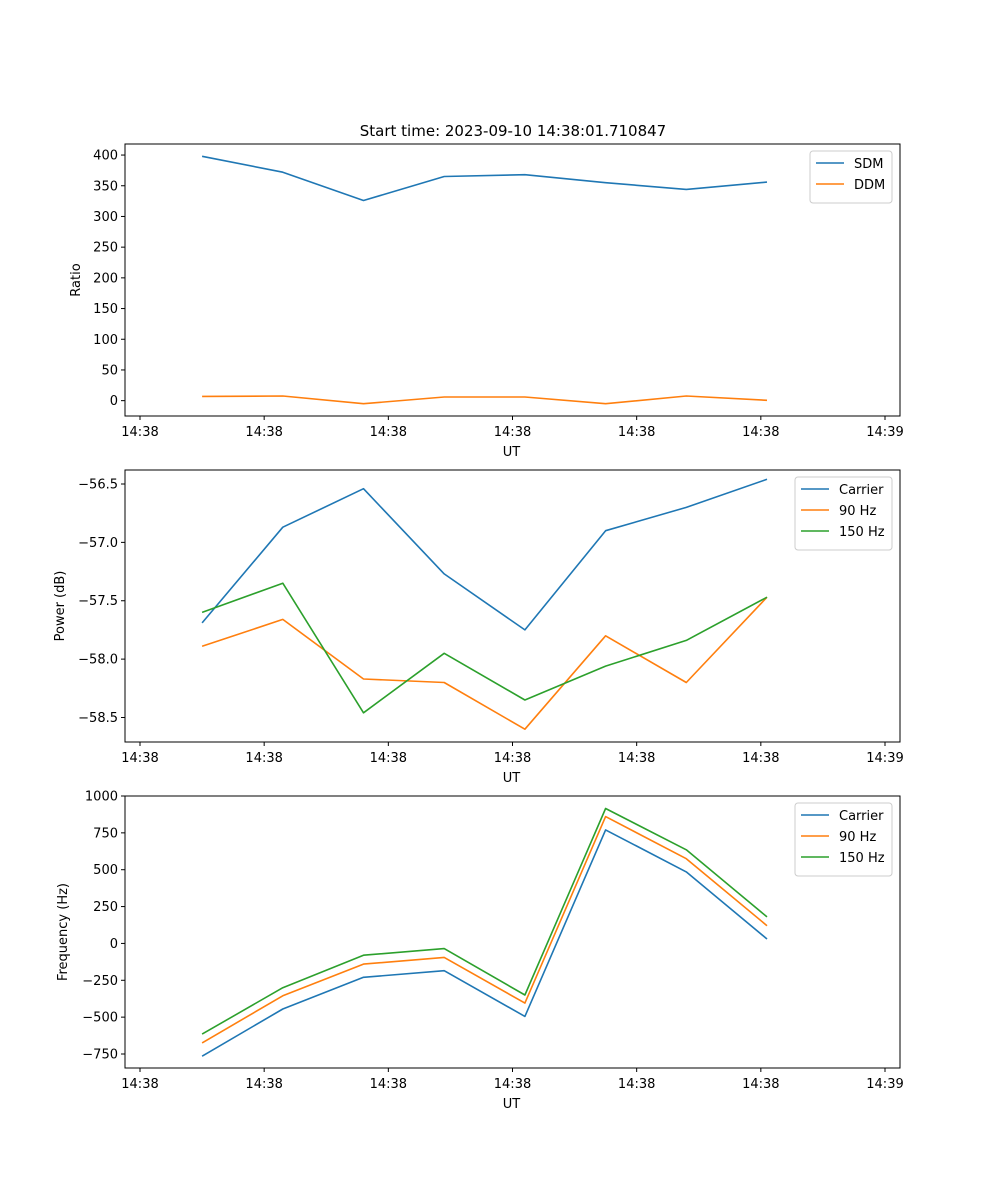 The image size is (1000, 1200). I want to click on y-tick-label: −500, so click(100, 1018).